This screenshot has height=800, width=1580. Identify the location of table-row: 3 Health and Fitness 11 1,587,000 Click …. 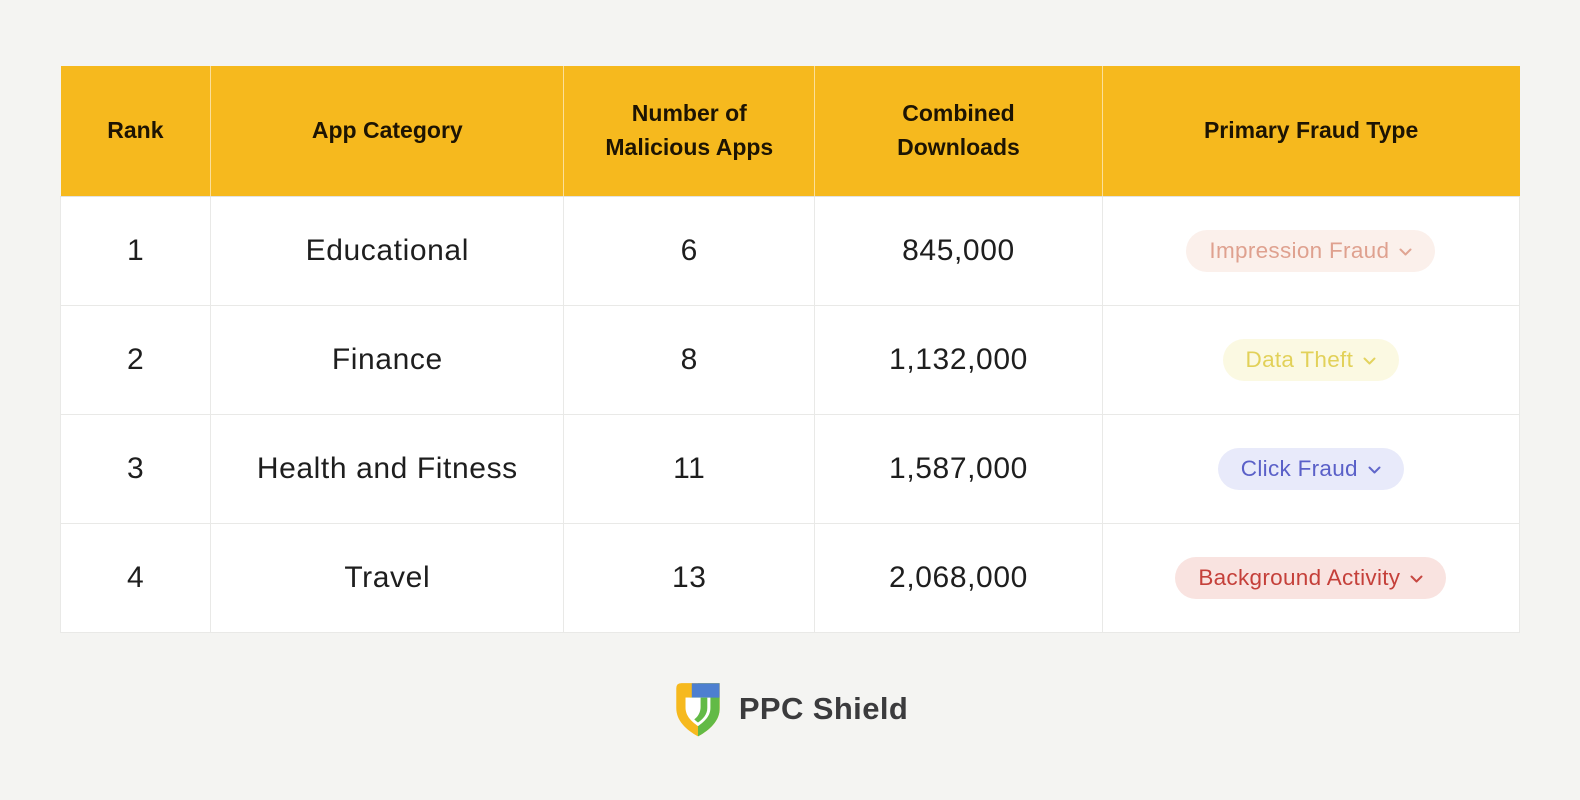
(790, 468).